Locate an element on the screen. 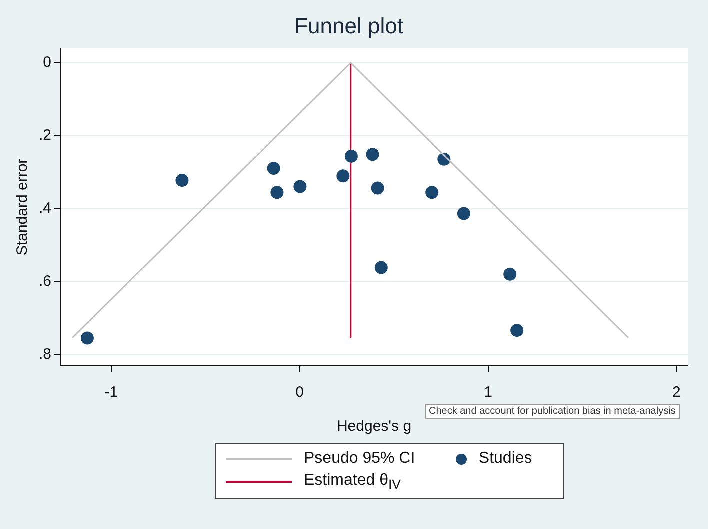  legend-label: Pseudo 95% CI is located at coordinates (360, 459).